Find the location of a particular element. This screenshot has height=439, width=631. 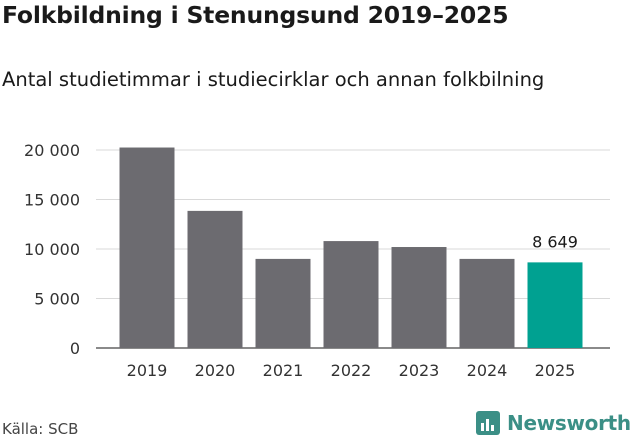

bar-2023 is located at coordinates (419, 297).